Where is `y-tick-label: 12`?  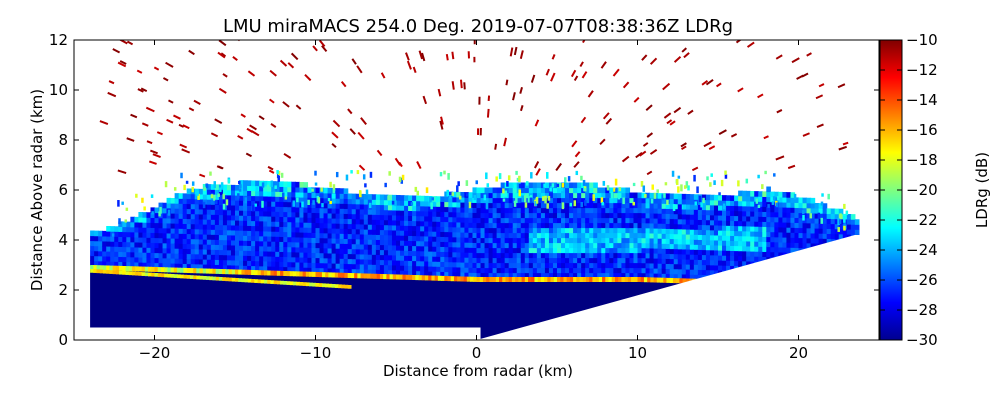
y-tick-label: 12 is located at coordinates (58, 40).